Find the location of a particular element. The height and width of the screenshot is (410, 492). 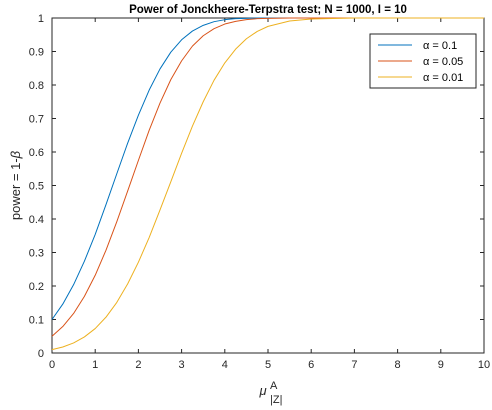

y-tick-label: 0.7 is located at coordinates (36, 120).